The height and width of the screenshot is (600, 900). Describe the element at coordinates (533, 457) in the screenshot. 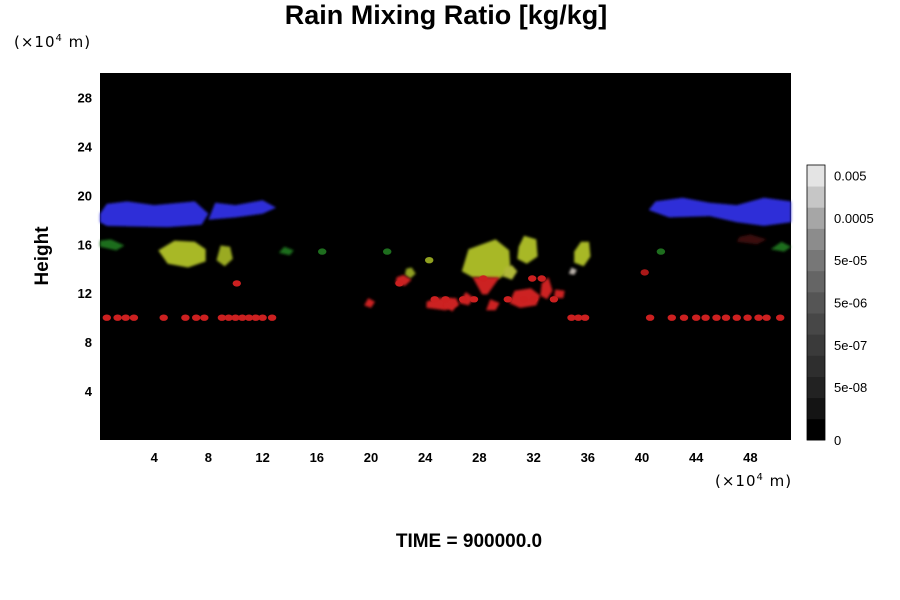

I see `x-tick-label: 32` at that location.